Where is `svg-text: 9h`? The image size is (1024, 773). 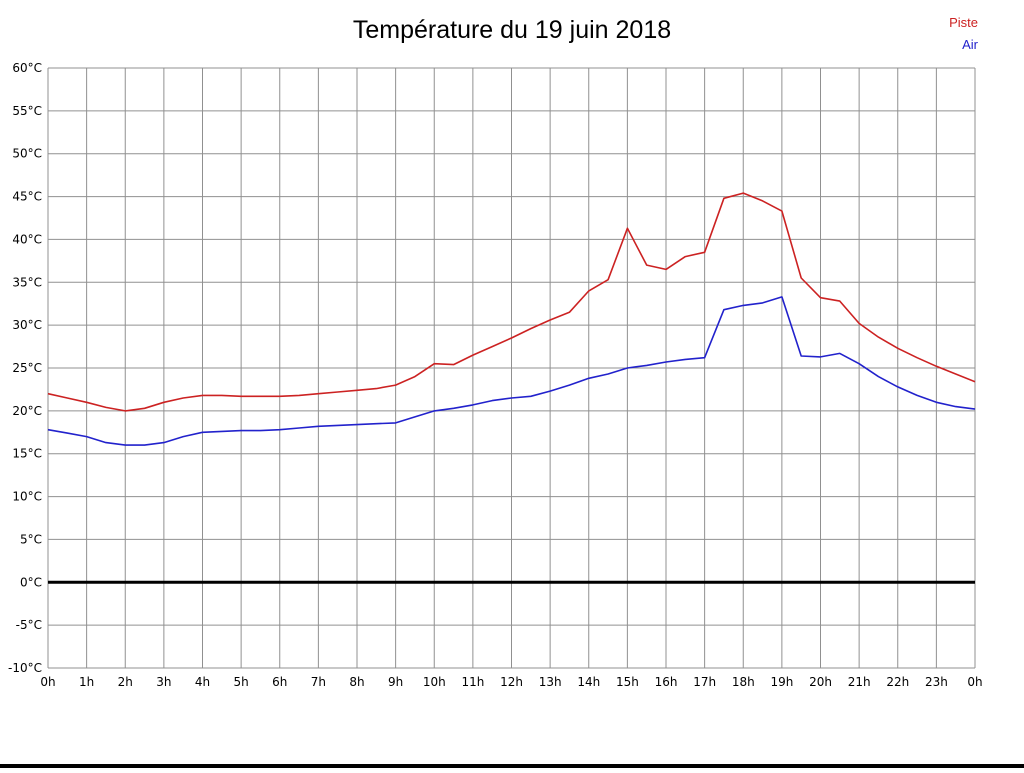 svg-text: 9h is located at coordinates (395, 682).